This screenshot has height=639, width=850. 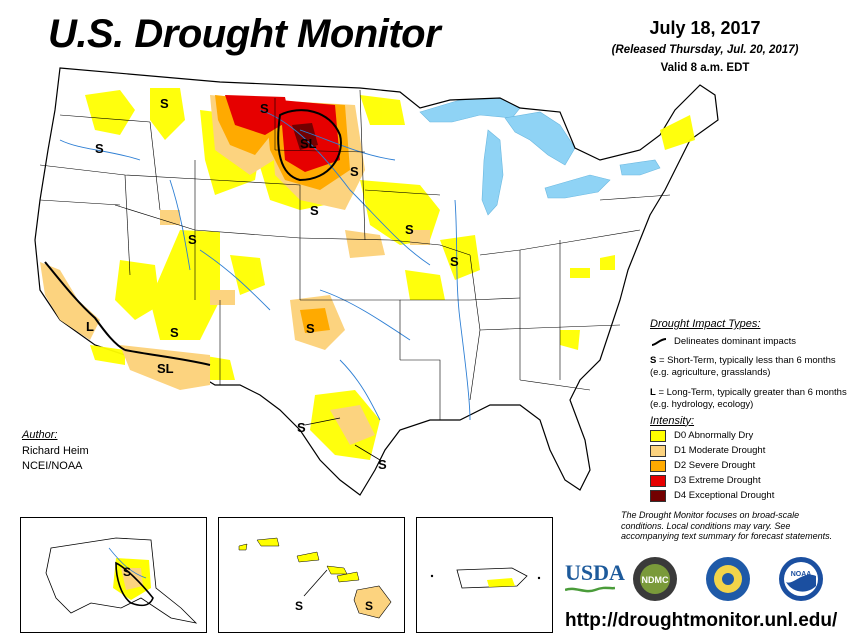 I want to click on valid-time: Valid 8 a.m. EDT, so click(x=705, y=68).